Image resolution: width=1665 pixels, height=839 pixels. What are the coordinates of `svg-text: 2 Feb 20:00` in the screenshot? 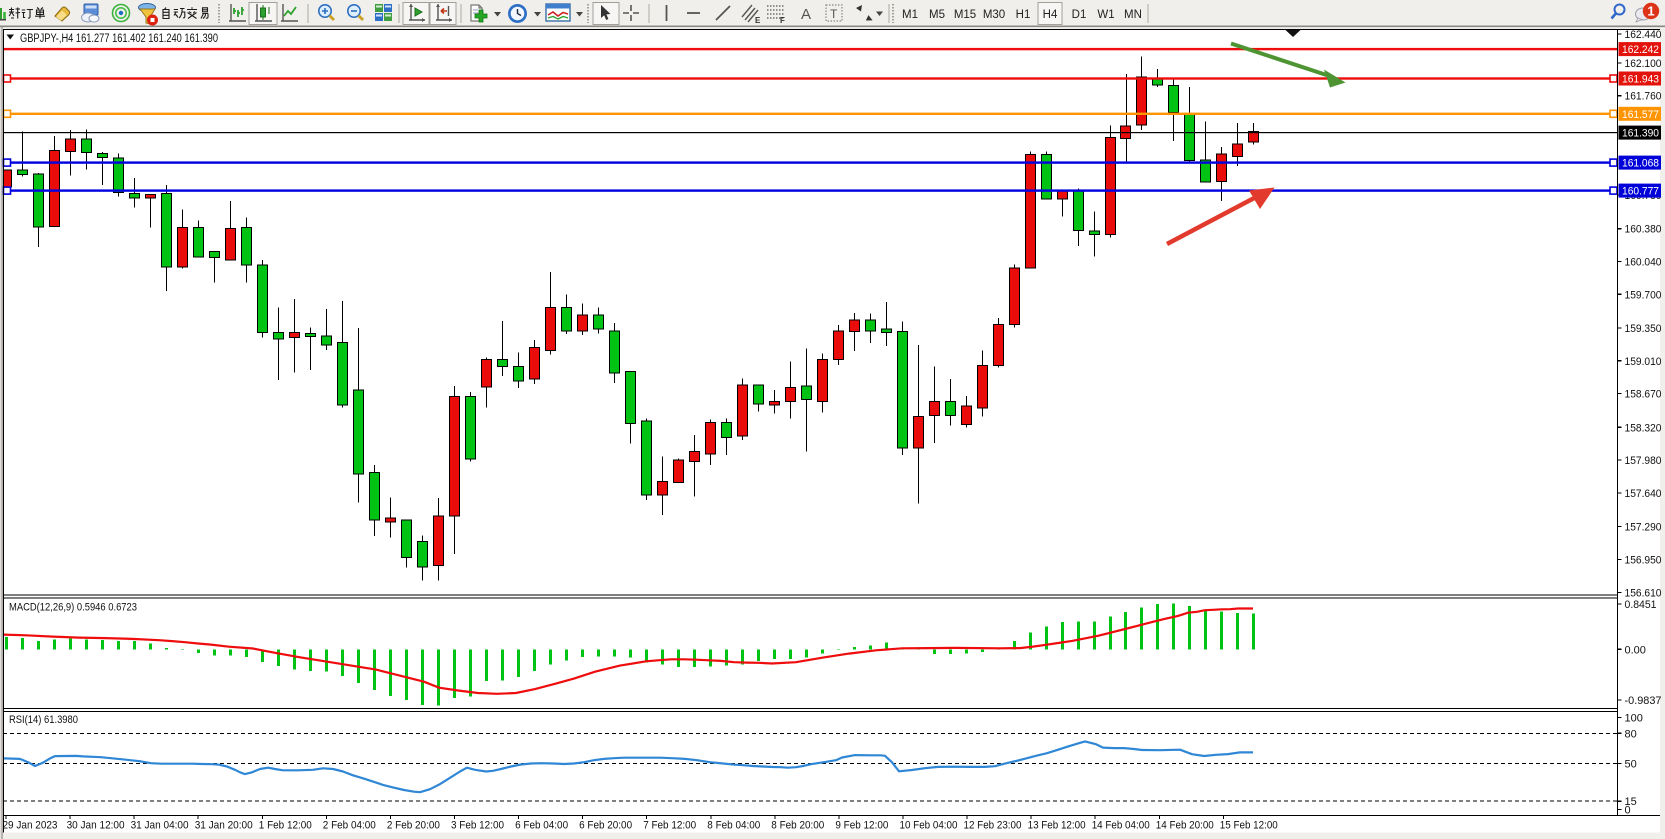 It's located at (413, 826).